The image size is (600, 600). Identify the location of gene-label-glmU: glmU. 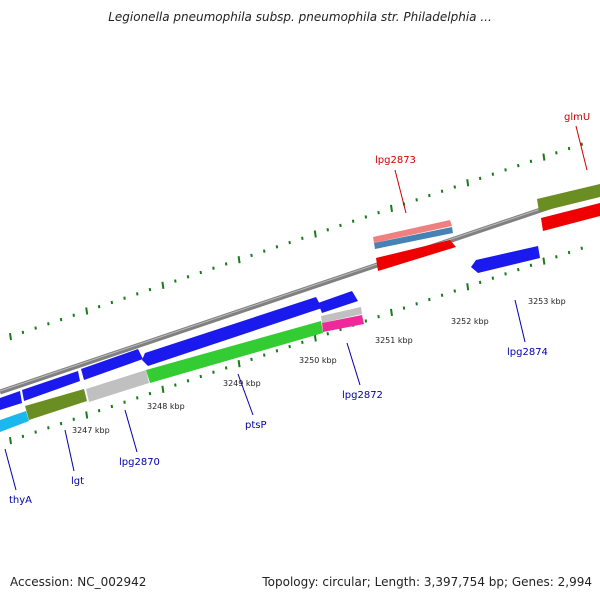
(577, 117).